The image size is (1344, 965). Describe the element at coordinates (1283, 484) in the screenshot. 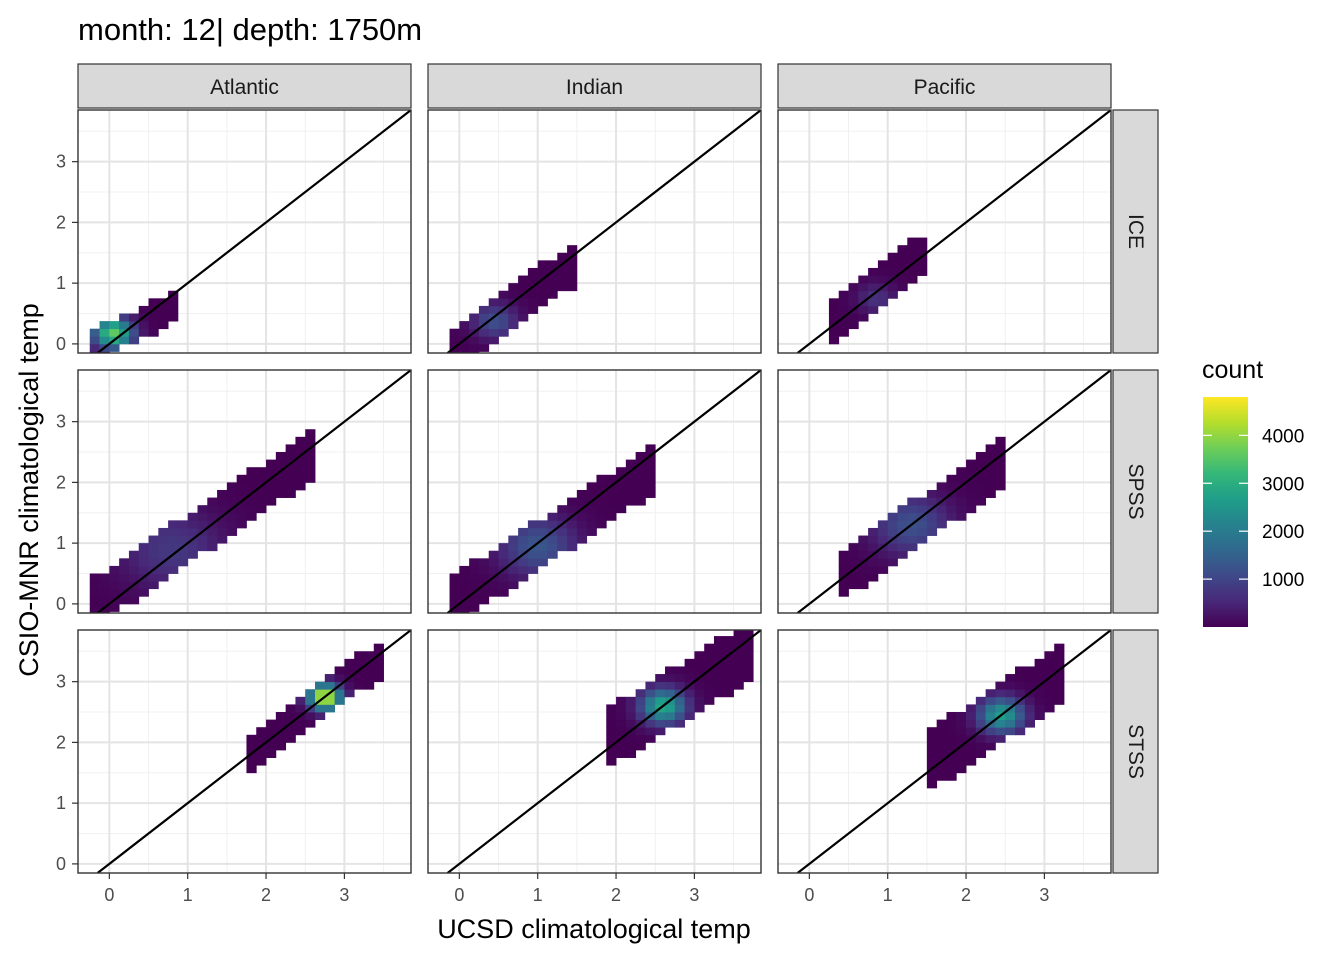

I see `legend-tick-label: 3000` at that location.